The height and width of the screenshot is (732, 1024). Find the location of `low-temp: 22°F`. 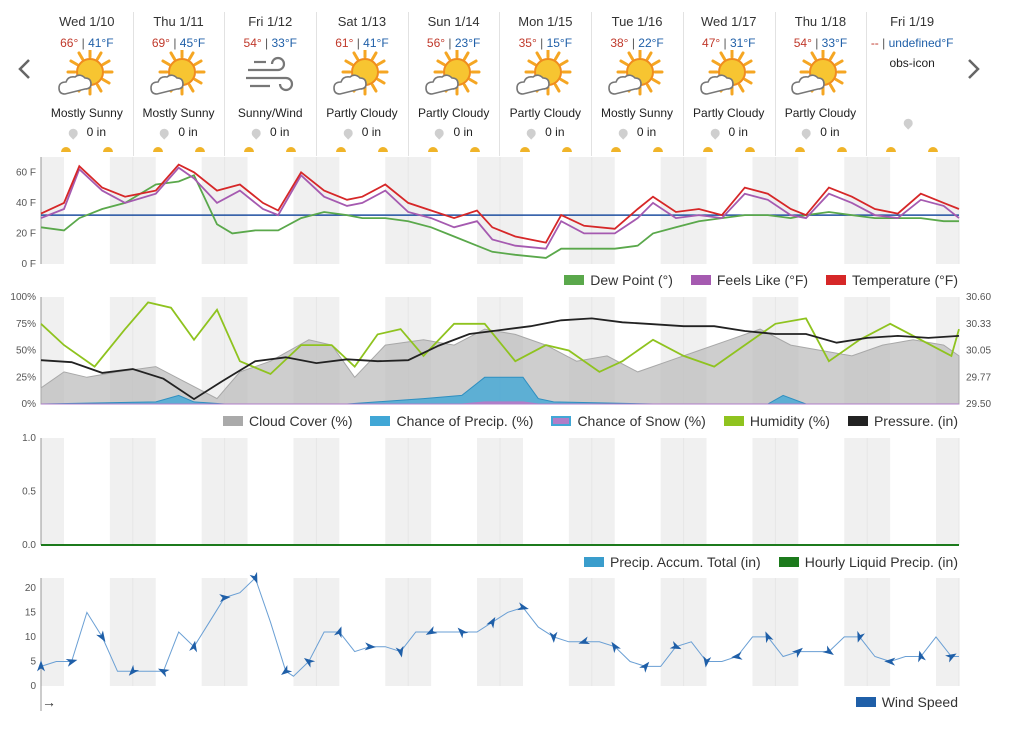

low-temp: 22°F is located at coordinates (651, 43).